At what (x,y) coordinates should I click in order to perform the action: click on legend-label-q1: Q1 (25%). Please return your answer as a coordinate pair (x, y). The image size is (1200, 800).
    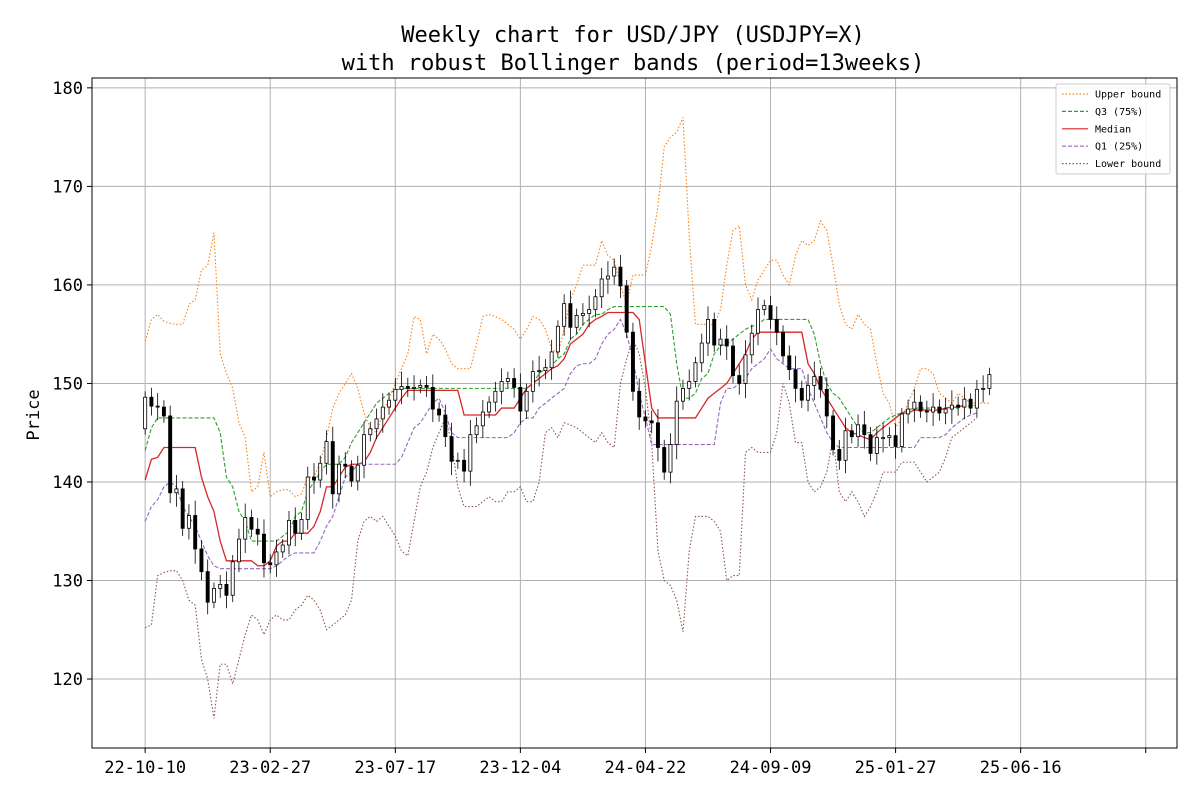
    Looking at the image, I should click on (1119, 147).